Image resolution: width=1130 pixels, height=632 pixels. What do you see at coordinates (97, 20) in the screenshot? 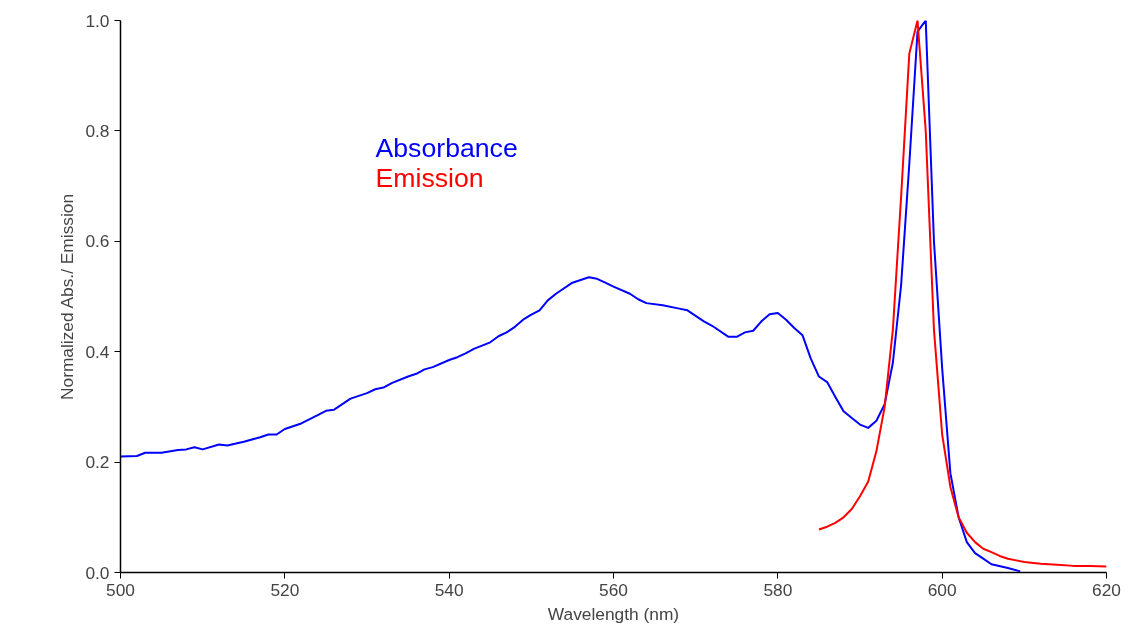
I see `y-tick-label: 1.0` at bounding box center [97, 20].